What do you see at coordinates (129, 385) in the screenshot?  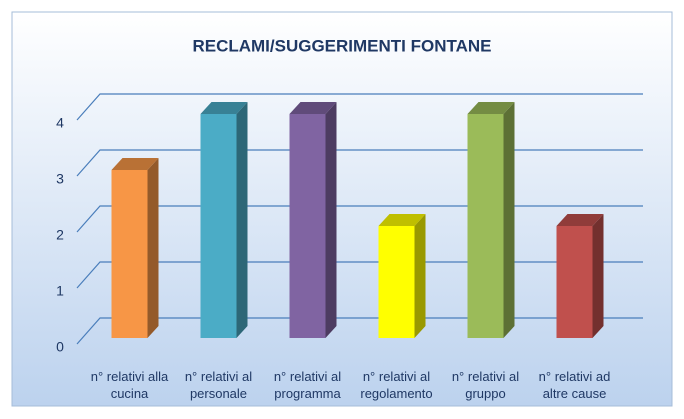 I see `x-tick-label: n° relativi alla cucina` at bounding box center [129, 385].